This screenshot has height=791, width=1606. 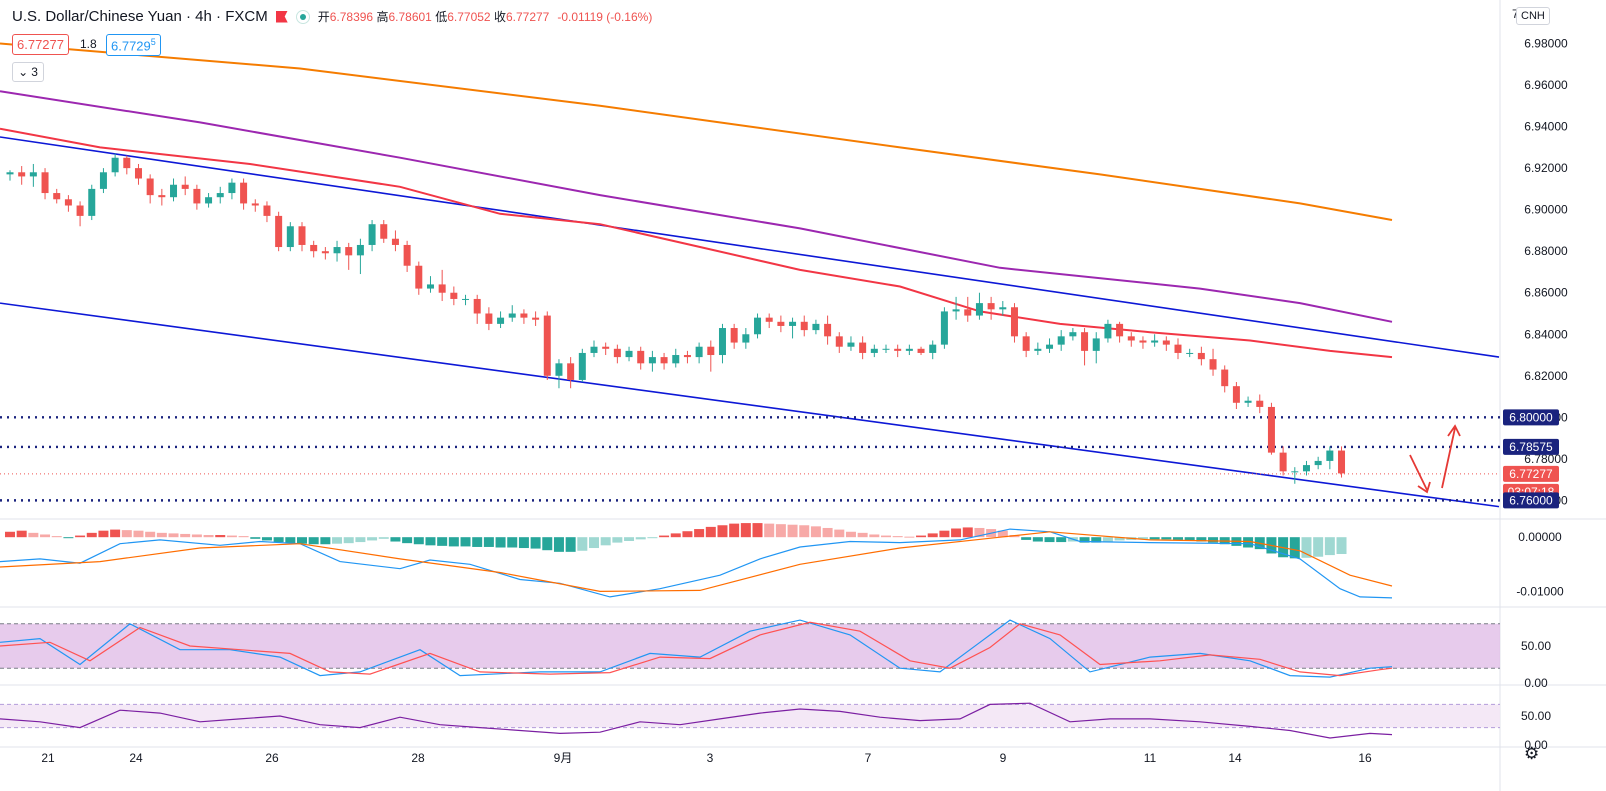 What do you see at coordinates (1532, 753) in the screenshot?
I see `gear-icon: ⚙` at bounding box center [1532, 753].